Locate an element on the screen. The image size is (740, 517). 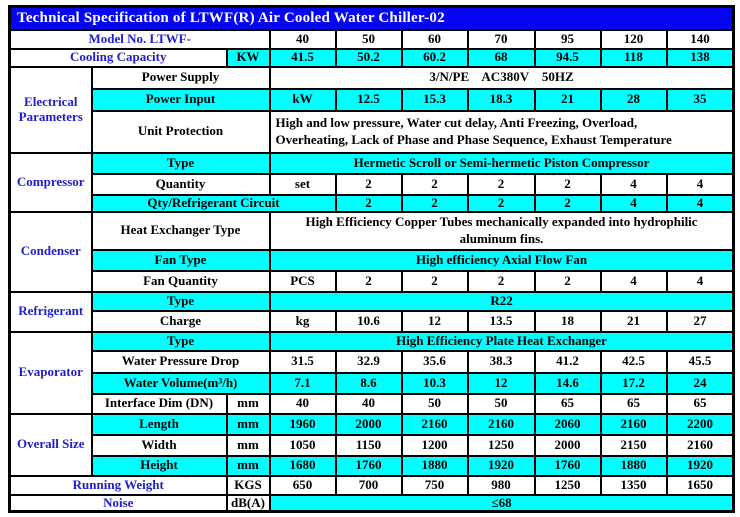
water-pressure-drop-value: 41.2 is located at coordinates (567, 361).